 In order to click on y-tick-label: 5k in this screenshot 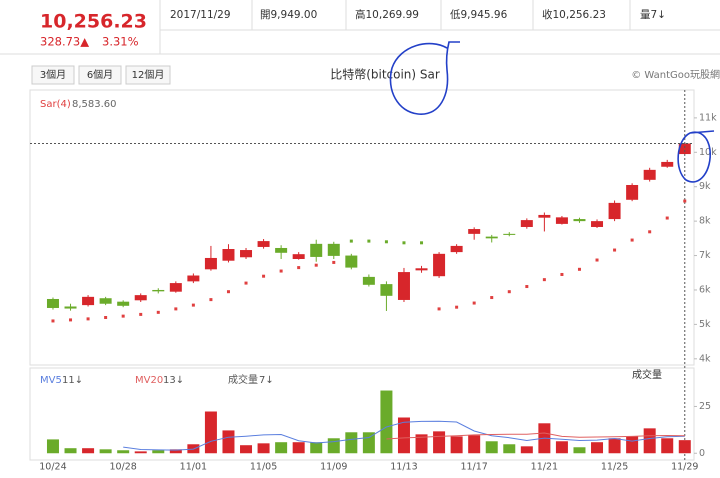, I will do `click(705, 324)`.